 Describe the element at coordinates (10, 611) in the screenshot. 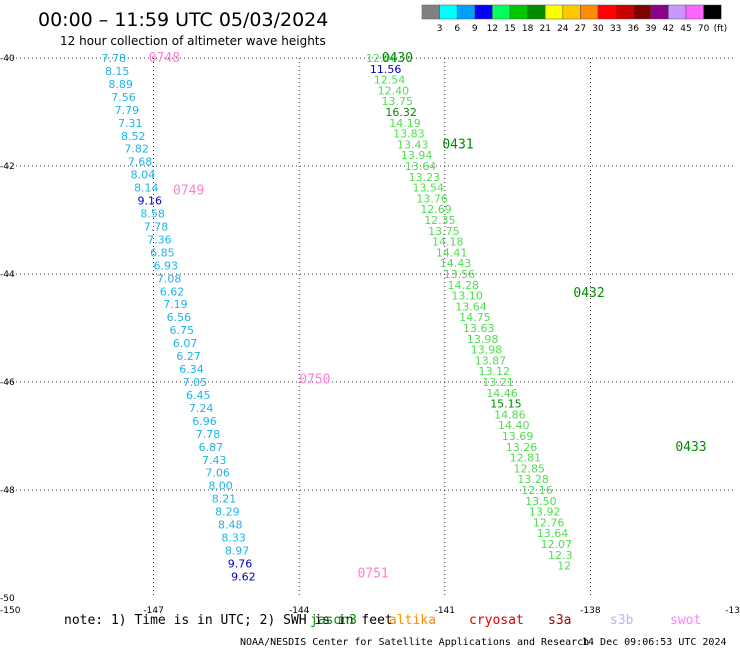

I see `x-tick-label: -150` at that location.